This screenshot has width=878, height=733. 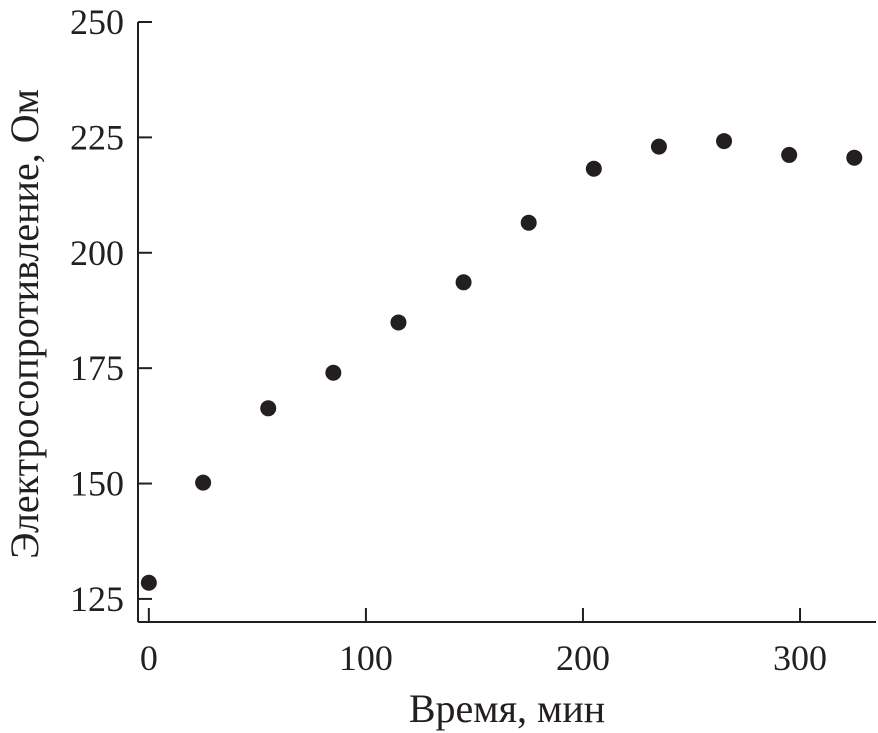 What do you see at coordinates (97, 253) in the screenshot?
I see `y-tick-label: 200` at bounding box center [97, 253].